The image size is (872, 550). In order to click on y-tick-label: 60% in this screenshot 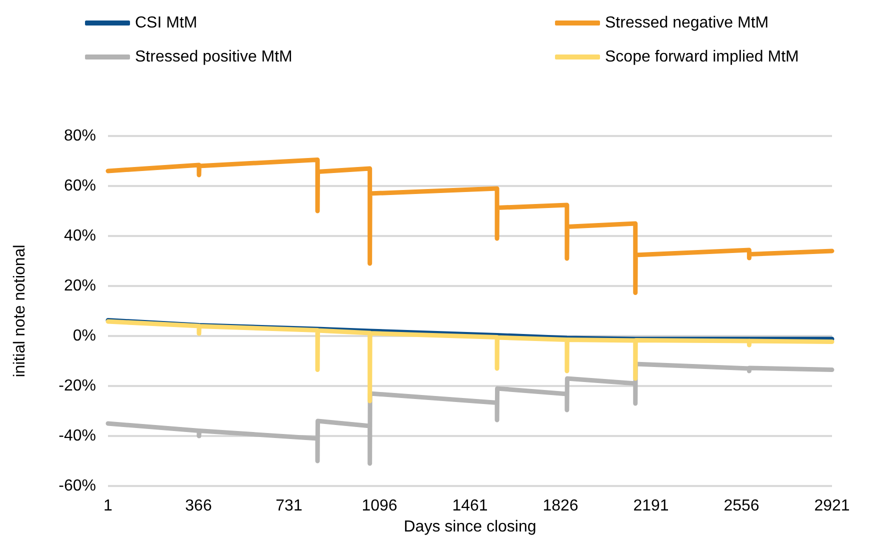, I will do `click(80, 186)`.